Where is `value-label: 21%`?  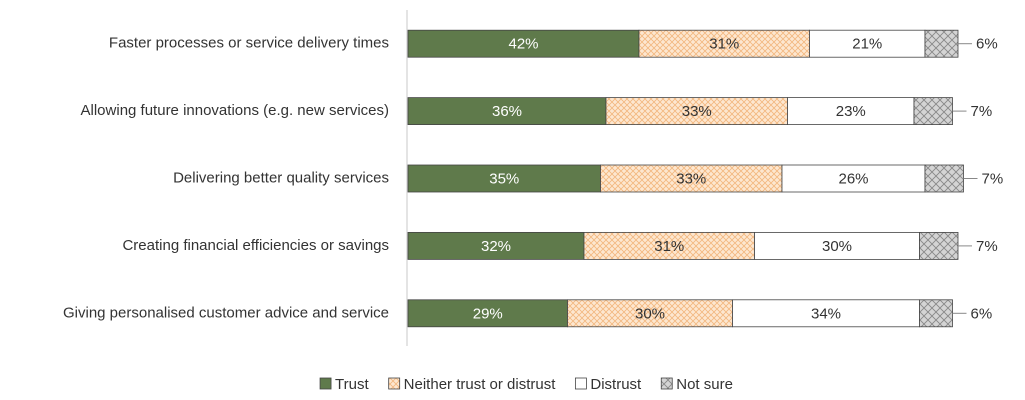
value-label: 21% is located at coordinates (867, 44).